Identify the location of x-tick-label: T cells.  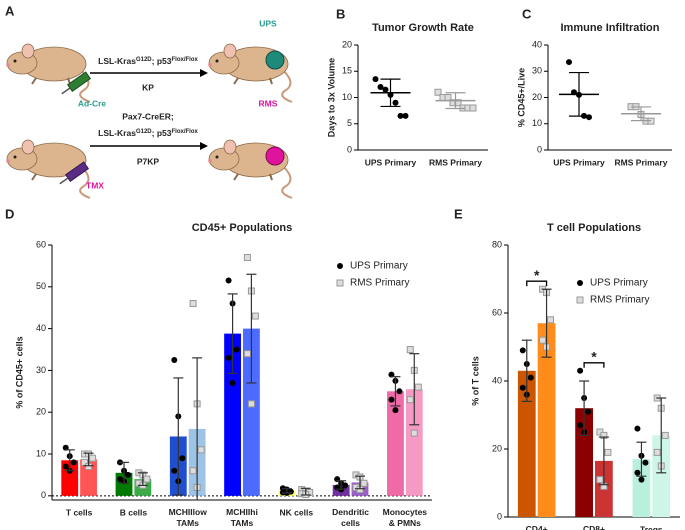
(79, 512).